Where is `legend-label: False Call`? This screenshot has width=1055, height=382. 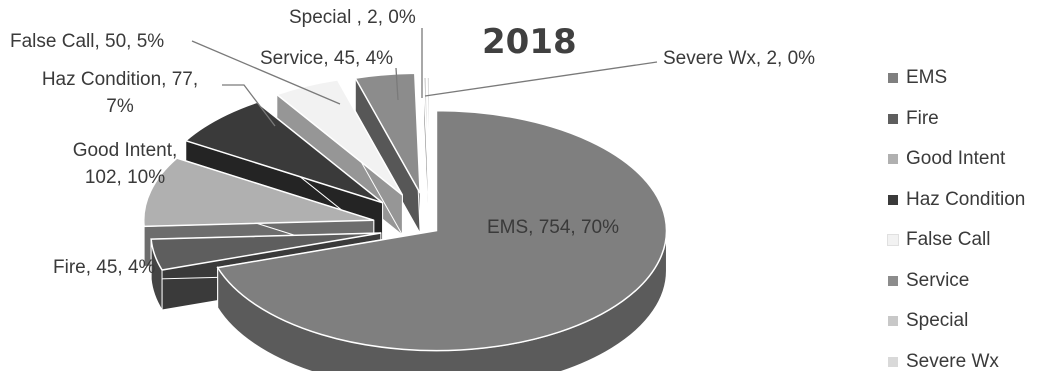
legend-label: False Call is located at coordinates (948, 240).